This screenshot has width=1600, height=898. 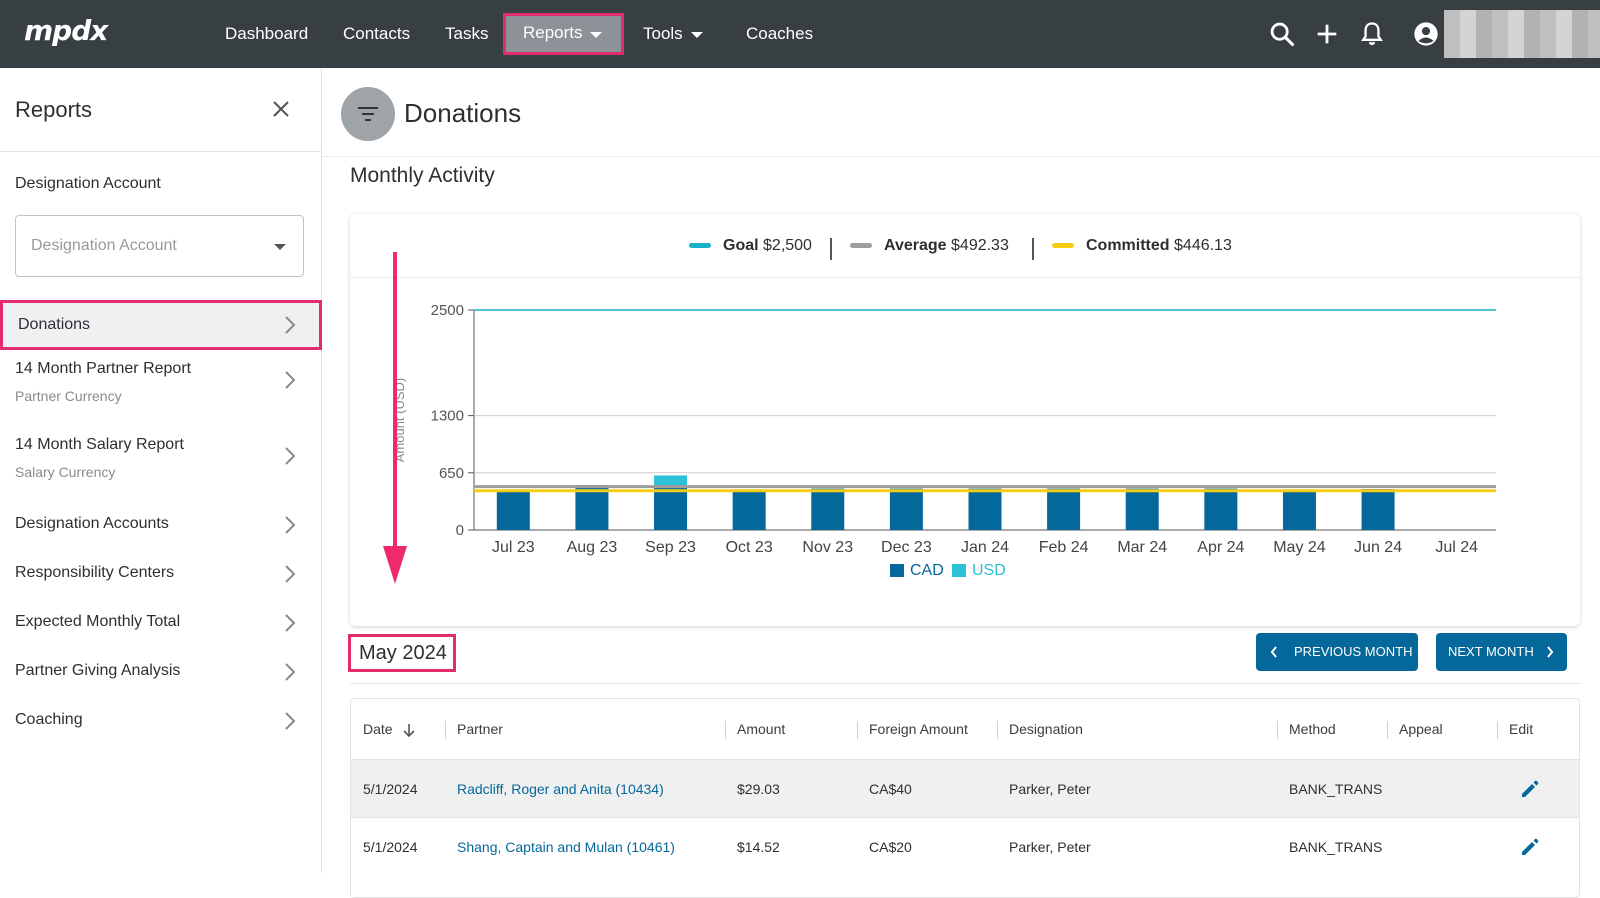 What do you see at coordinates (1273, 652) in the screenshot?
I see `chevron-left-icon` at bounding box center [1273, 652].